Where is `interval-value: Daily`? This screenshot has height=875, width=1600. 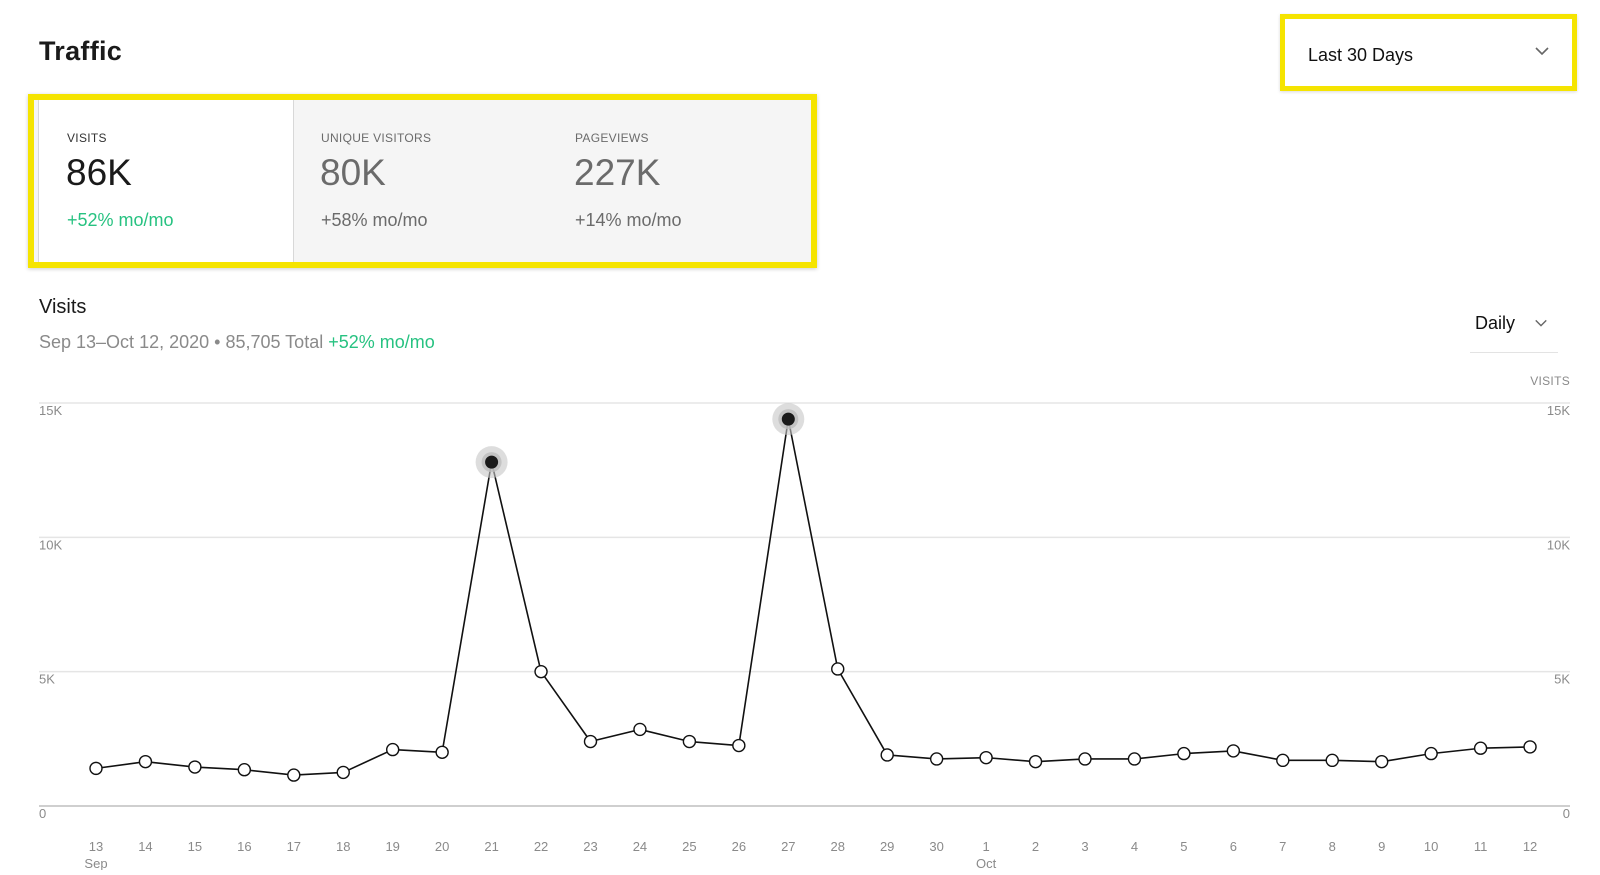
interval-value: Daily is located at coordinates (1495, 323).